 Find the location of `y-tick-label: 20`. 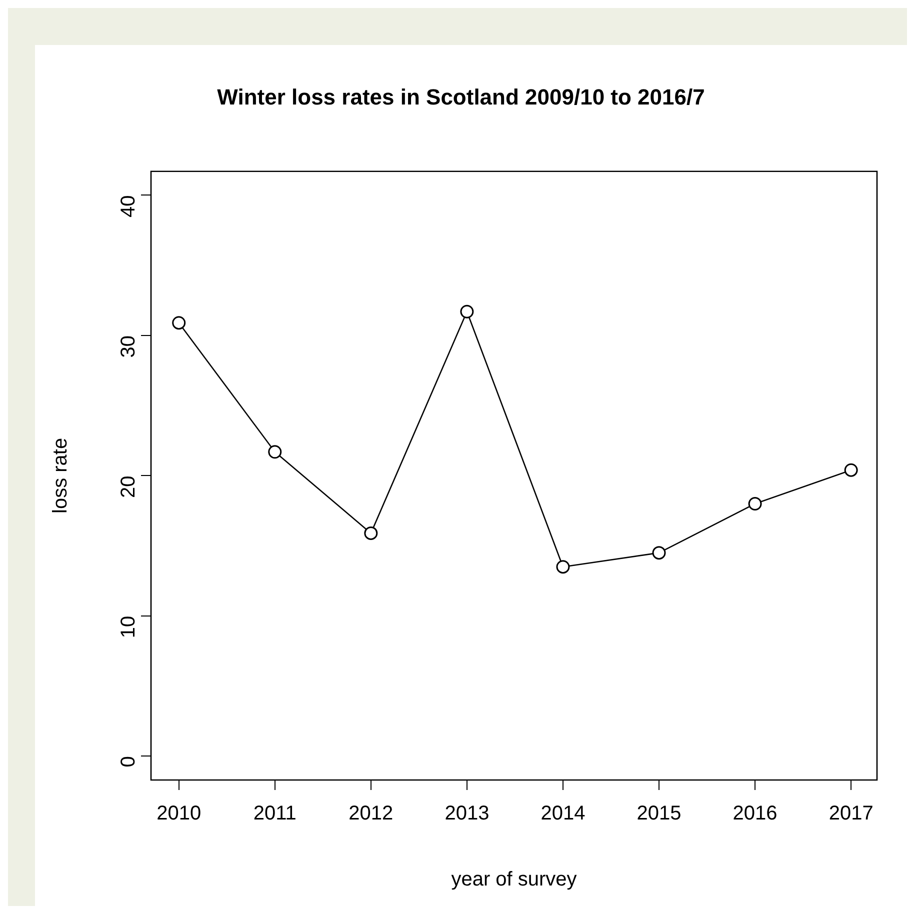

y-tick-label: 20 is located at coordinates (129, 487).